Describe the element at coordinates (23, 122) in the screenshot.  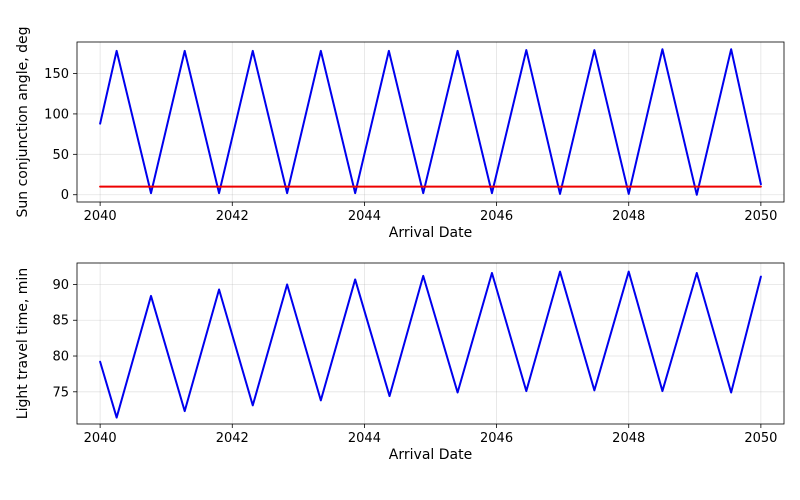
I see `y-axis-label: Sun conjunction angle, deg` at that location.